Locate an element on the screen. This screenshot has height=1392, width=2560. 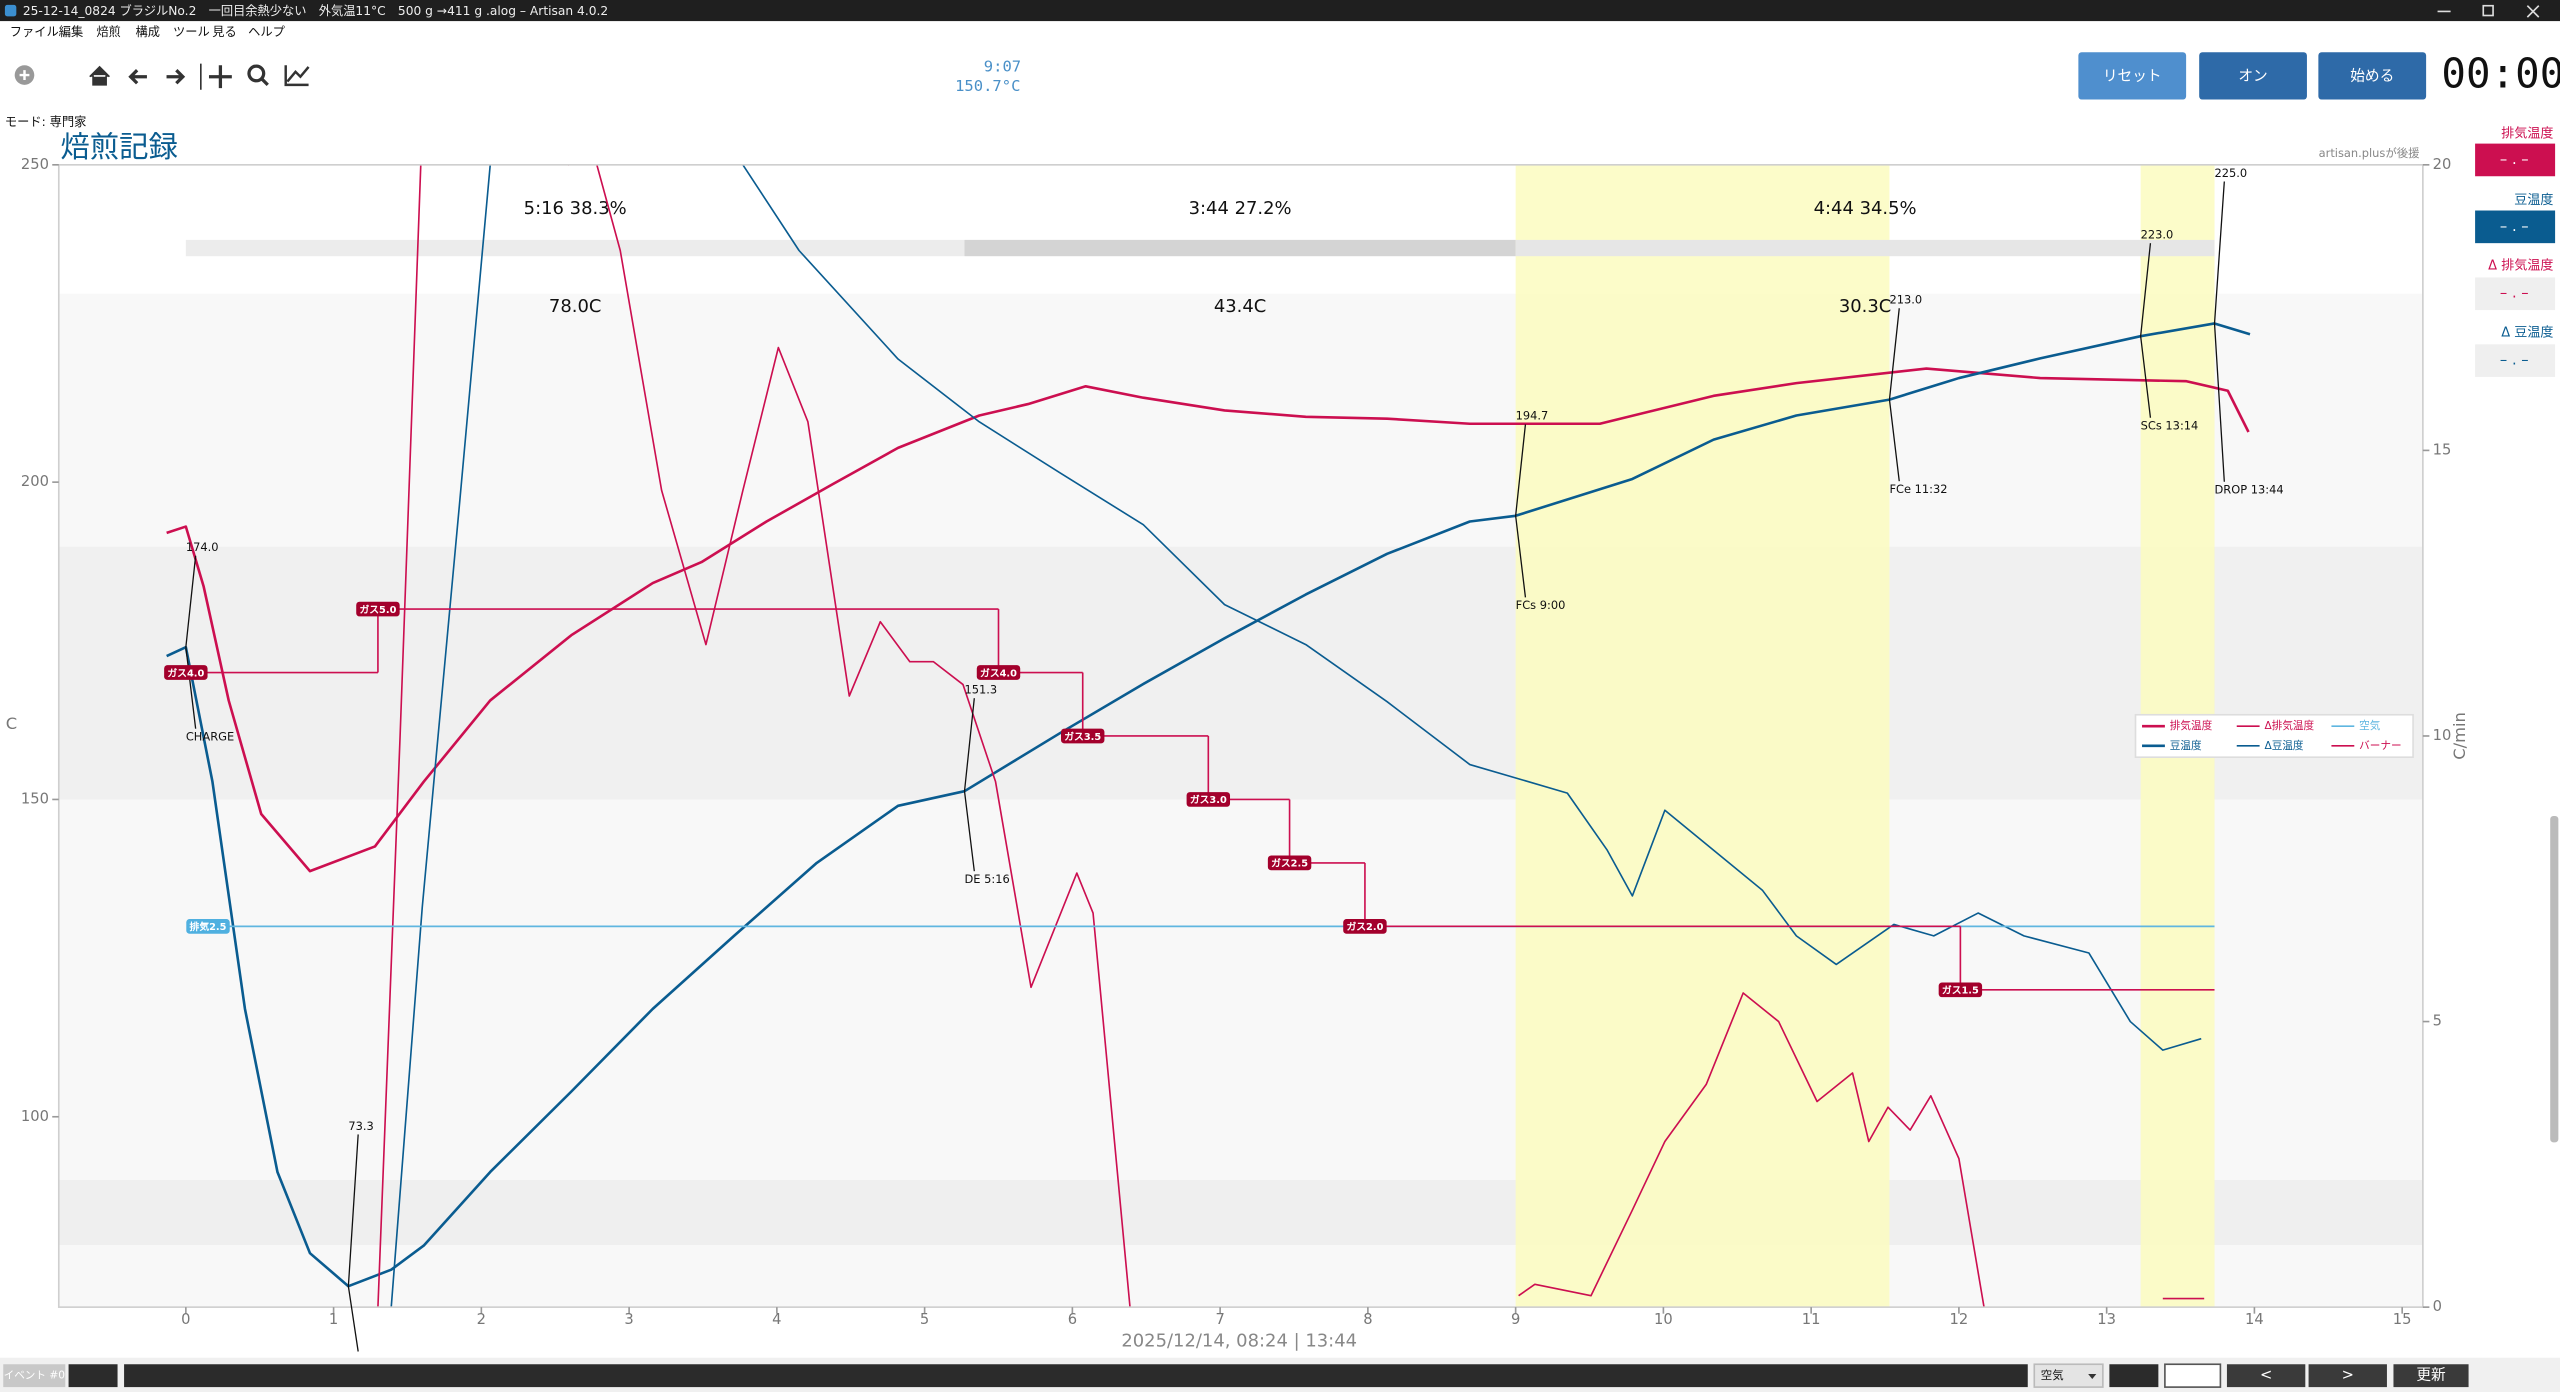
x-tick-label: 12 is located at coordinates (1959, 1319).